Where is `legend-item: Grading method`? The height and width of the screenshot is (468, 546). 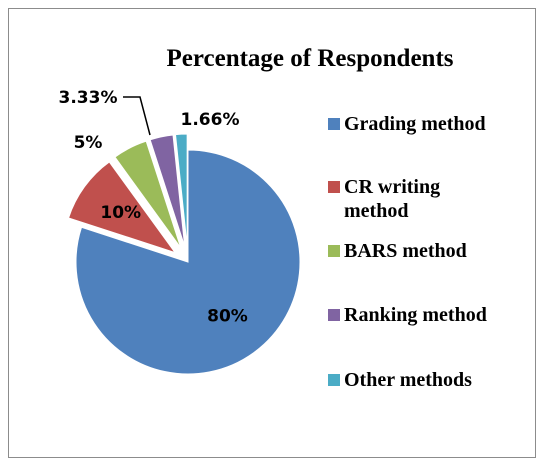
legend-item: Grading method is located at coordinates (428, 124).